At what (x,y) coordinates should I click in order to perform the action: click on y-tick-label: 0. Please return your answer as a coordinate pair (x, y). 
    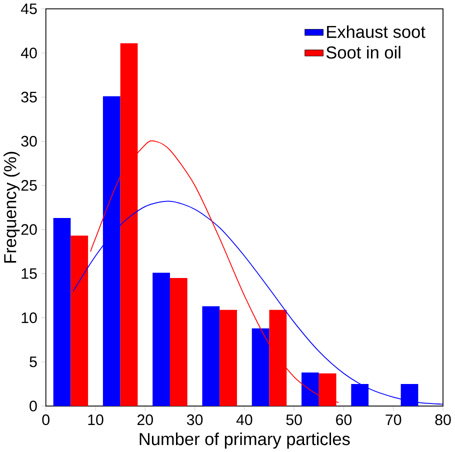
    Looking at the image, I should click on (33, 406).